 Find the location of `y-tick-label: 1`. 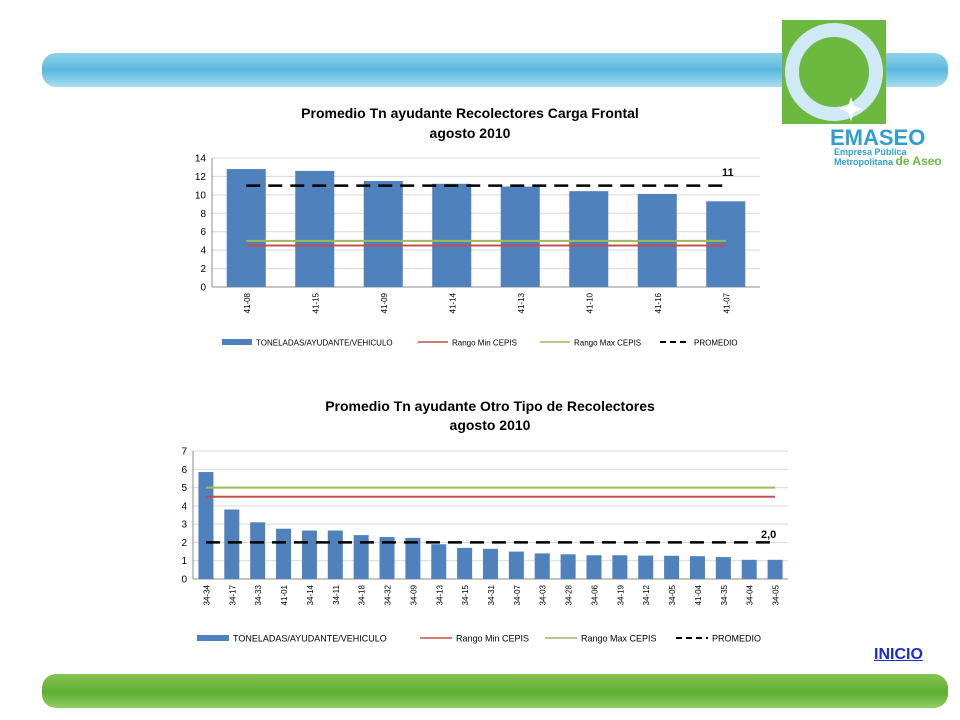

y-tick-label: 1 is located at coordinates (184, 561).